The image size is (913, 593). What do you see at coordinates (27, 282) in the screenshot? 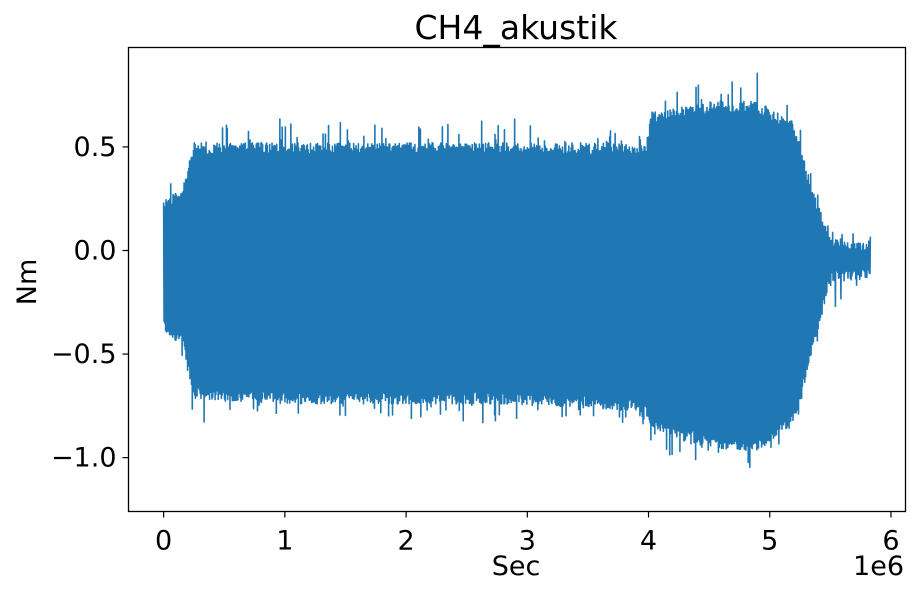
I see `y-axis-label: Nm` at bounding box center [27, 282].